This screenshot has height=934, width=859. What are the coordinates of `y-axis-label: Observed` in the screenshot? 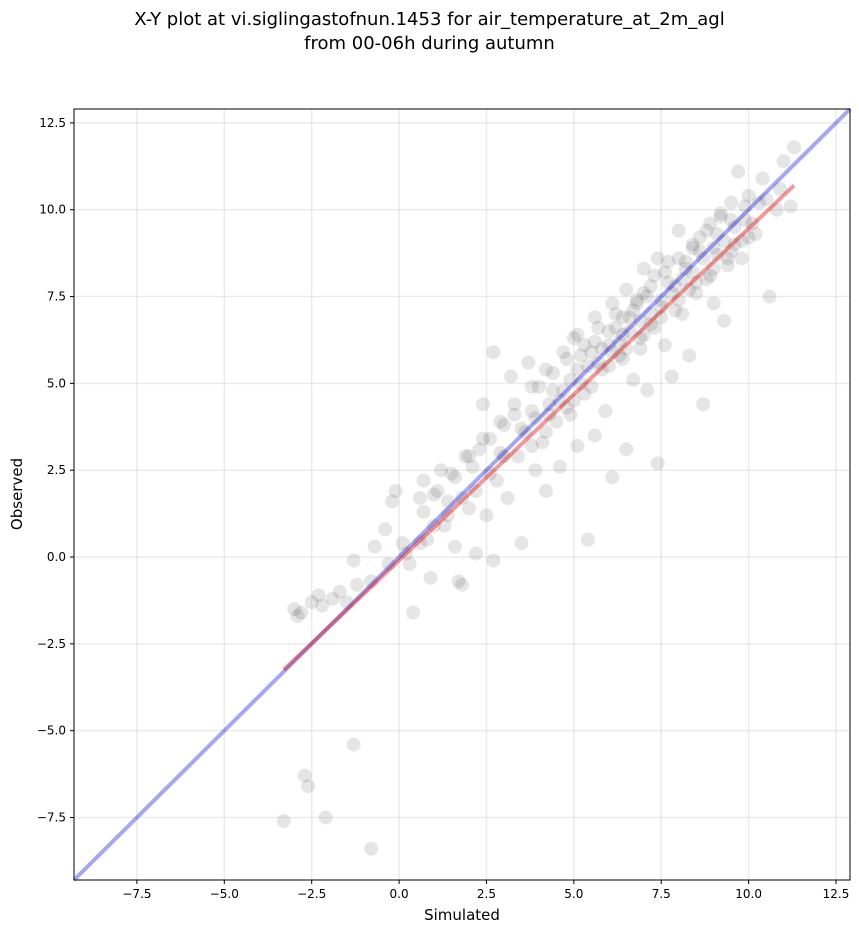 It's located at (17, 494).